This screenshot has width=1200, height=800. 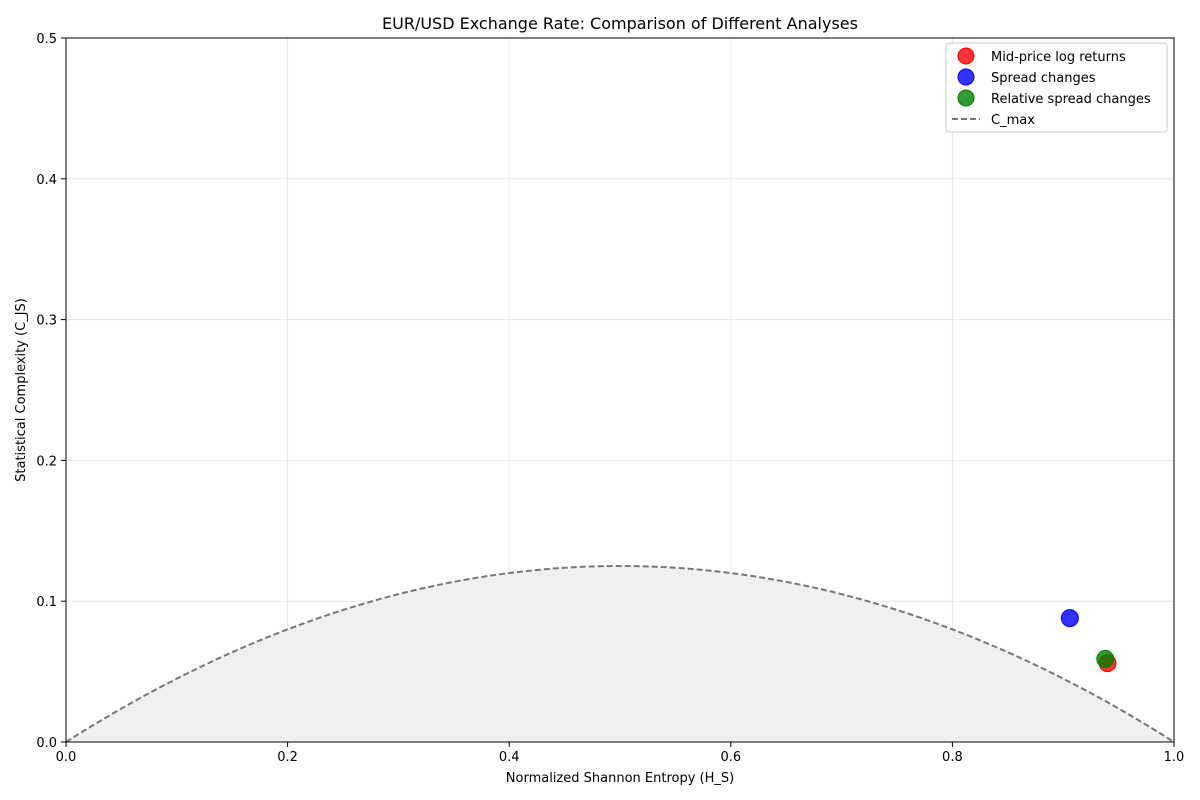 I want to click on legend-label-series-0: Mid-price log returns, so click(x=1058, y=57).